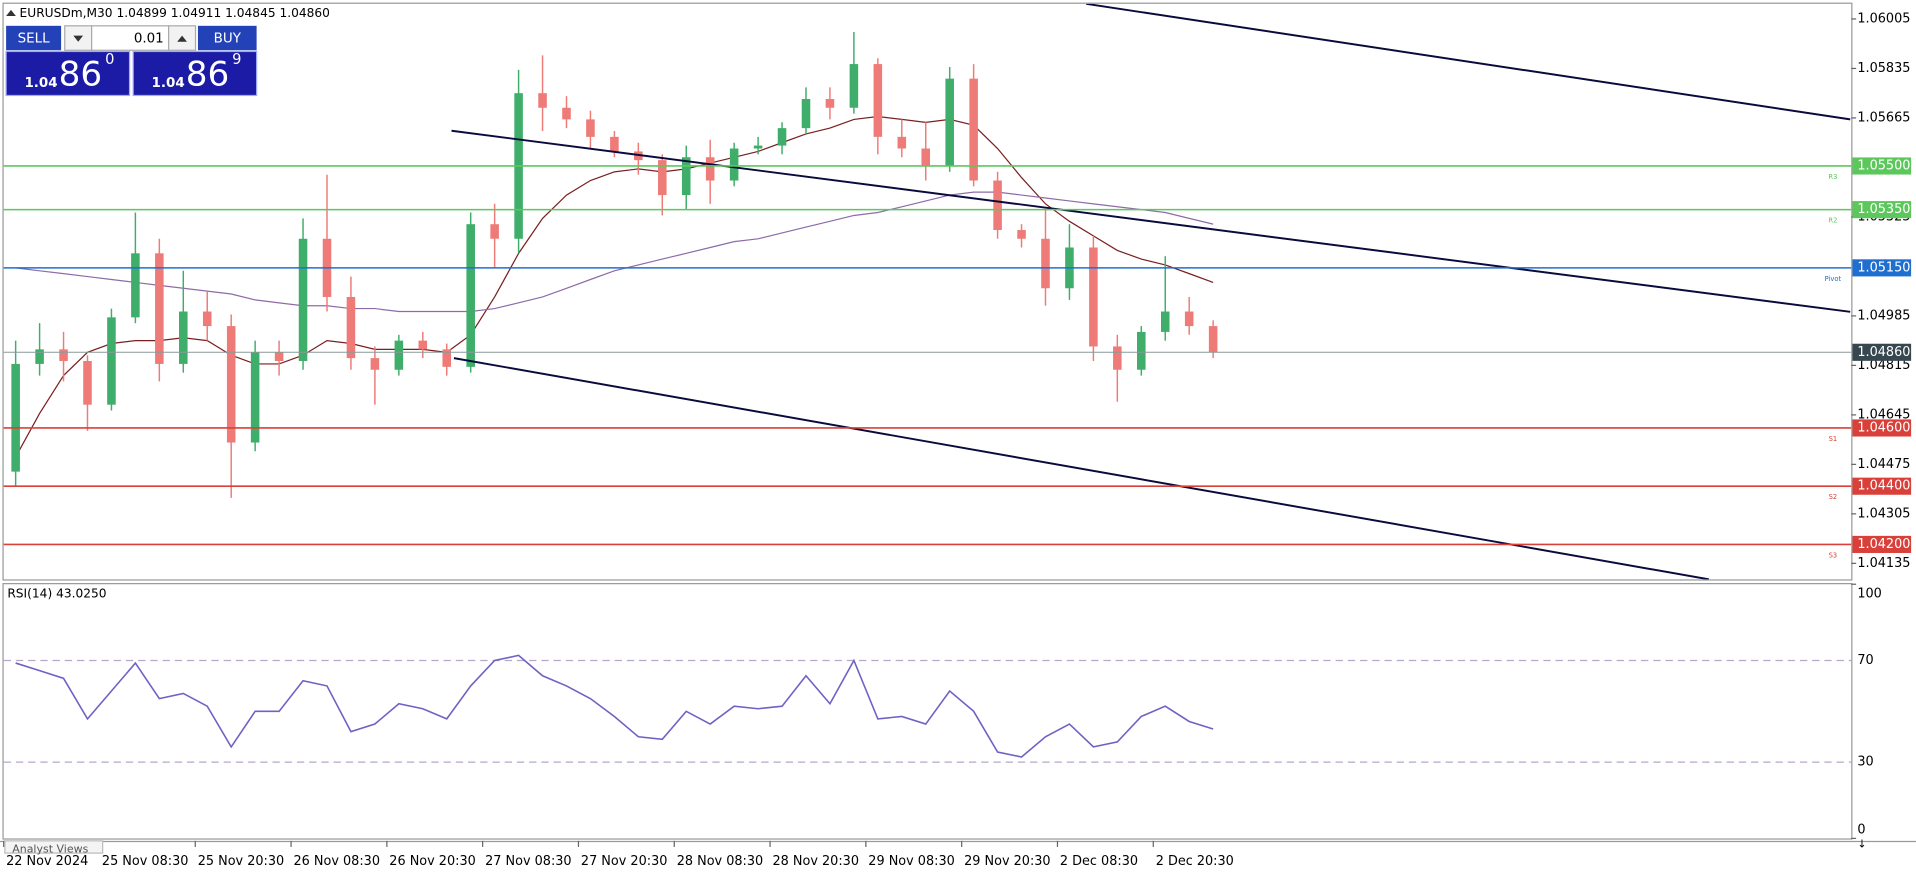 The height and width of the screenshot is (874, 1916). What do you see at coordinates (1869, 594) in the screenshot?
I see `rsi-tick-label: 100` at bounding box center [1869, 594].